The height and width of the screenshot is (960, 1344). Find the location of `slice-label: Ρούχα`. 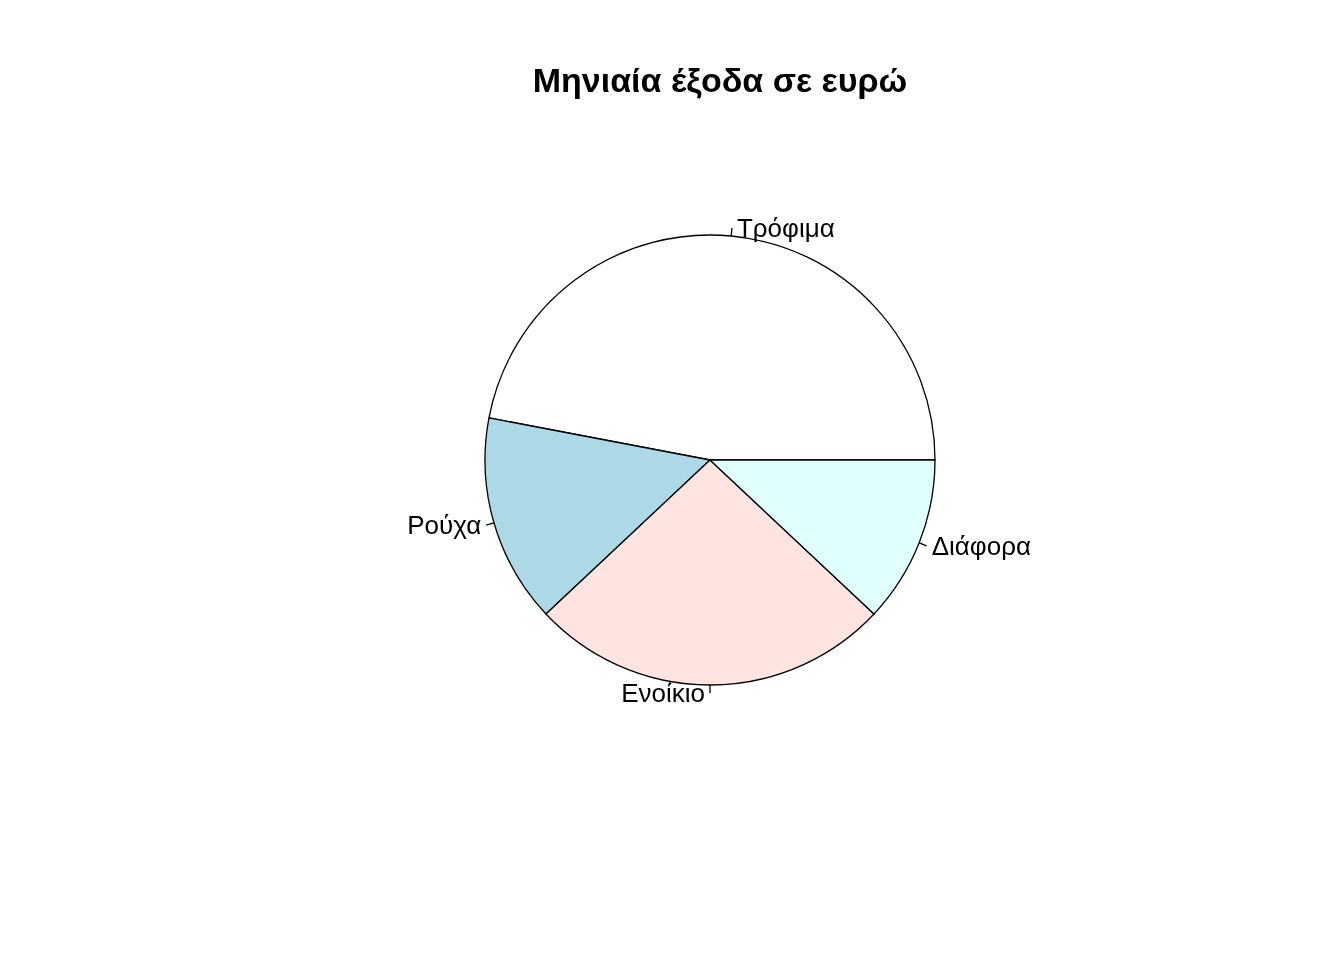

slice-label: Ρούχα is located at coordinates (444, 525).